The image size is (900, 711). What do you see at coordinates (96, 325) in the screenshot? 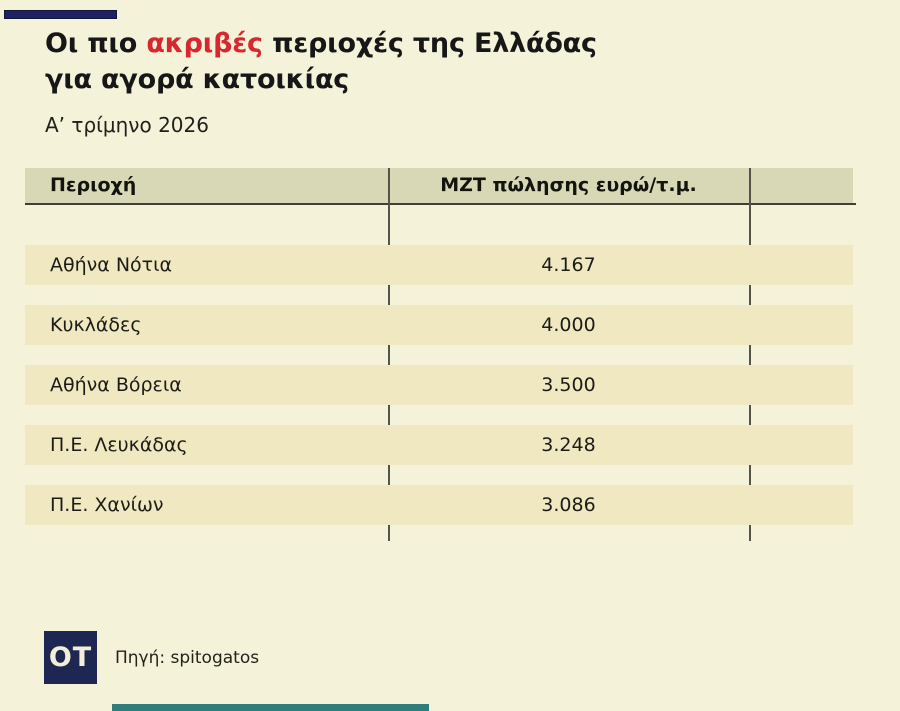
I see `region-cell: Κυκλάδες` at bounding box center [96, 325].